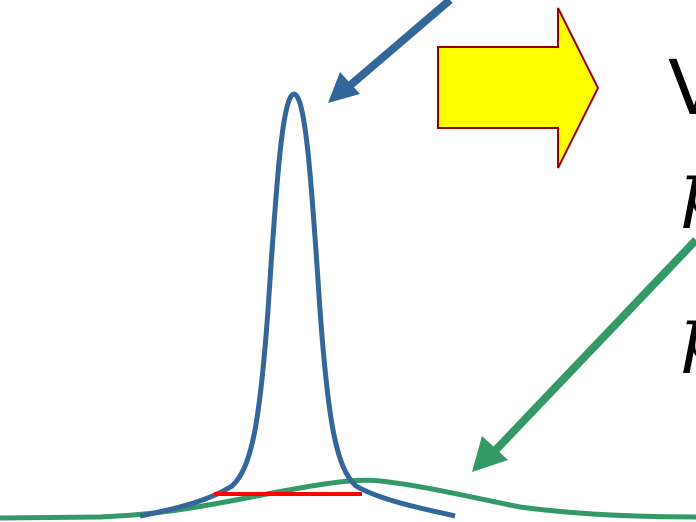 This screenshot has height=522, width=696. I want to click on slide-heading-fragment: V, so click(682, 87).